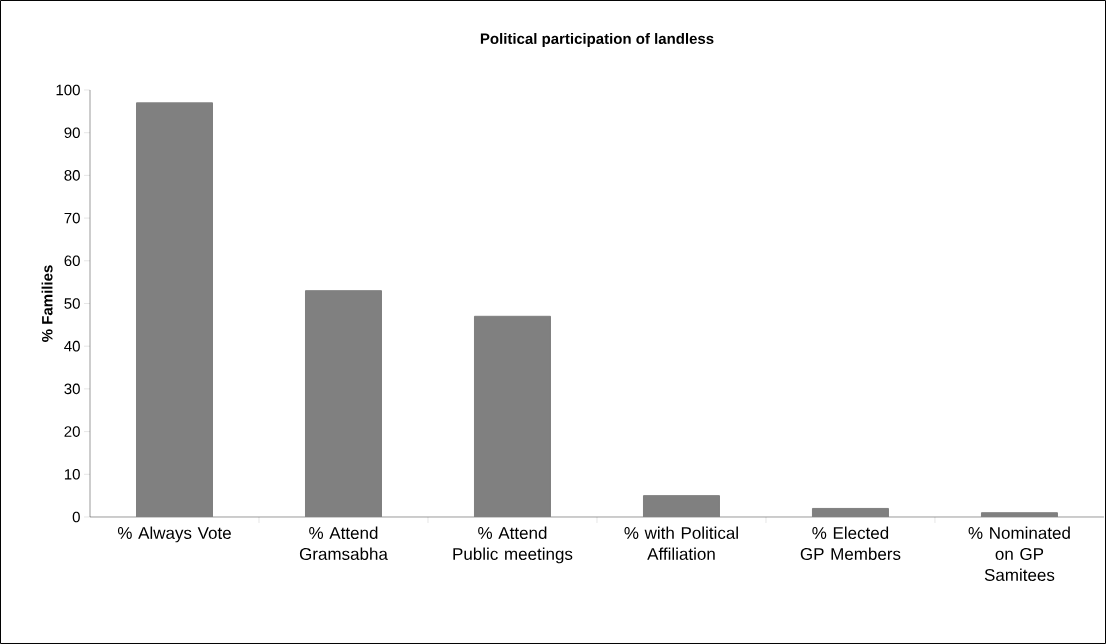  I want to click on chart-title: Political participation of landless, so click(597, 40).